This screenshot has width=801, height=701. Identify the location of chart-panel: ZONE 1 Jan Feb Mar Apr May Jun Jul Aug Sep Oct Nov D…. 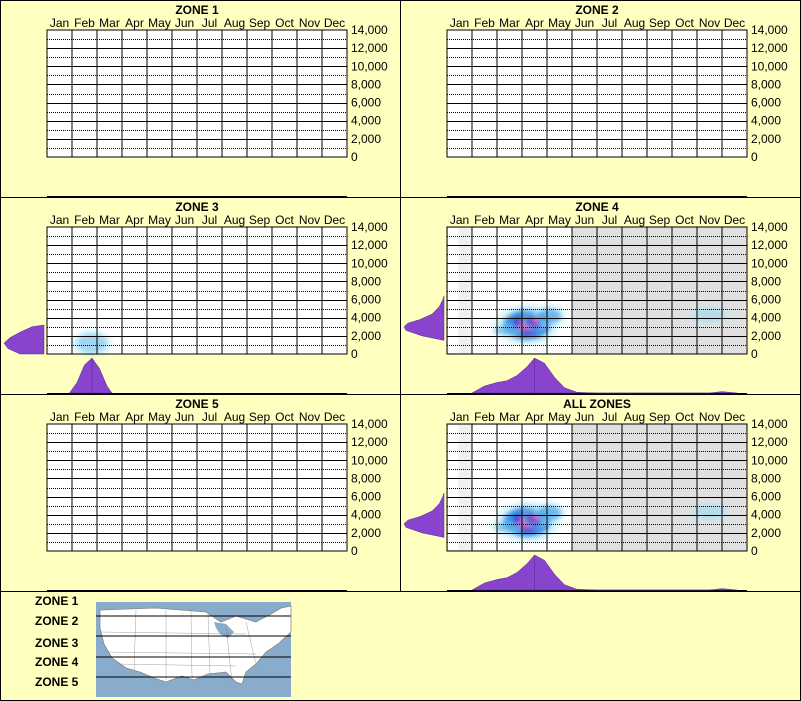
(200, 99).